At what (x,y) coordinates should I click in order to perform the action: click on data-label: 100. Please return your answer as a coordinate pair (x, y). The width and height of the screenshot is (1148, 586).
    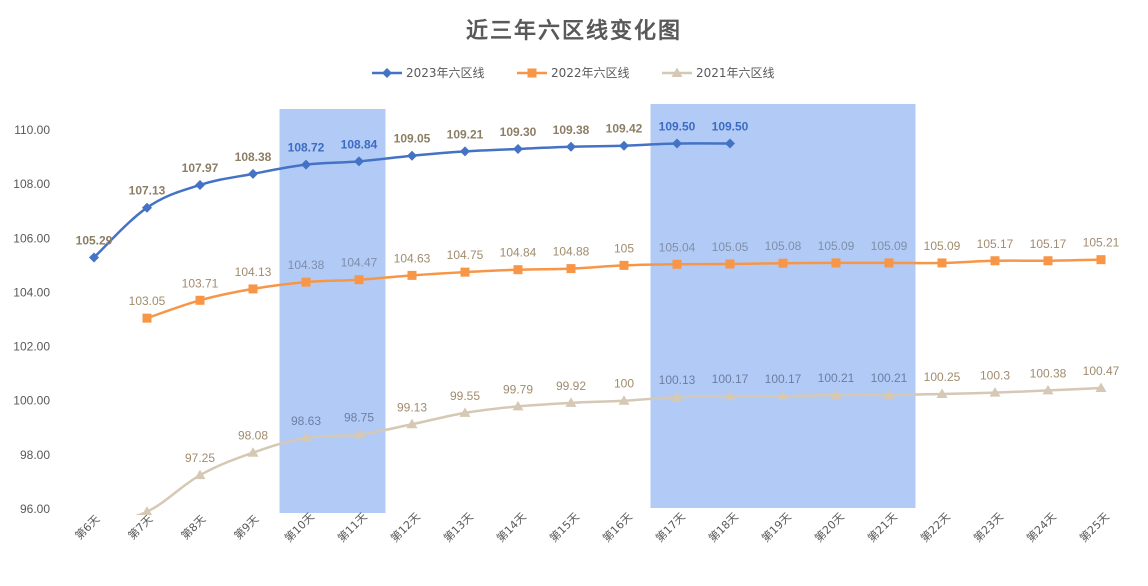
    Looking at the image, I should click on (624, 384).